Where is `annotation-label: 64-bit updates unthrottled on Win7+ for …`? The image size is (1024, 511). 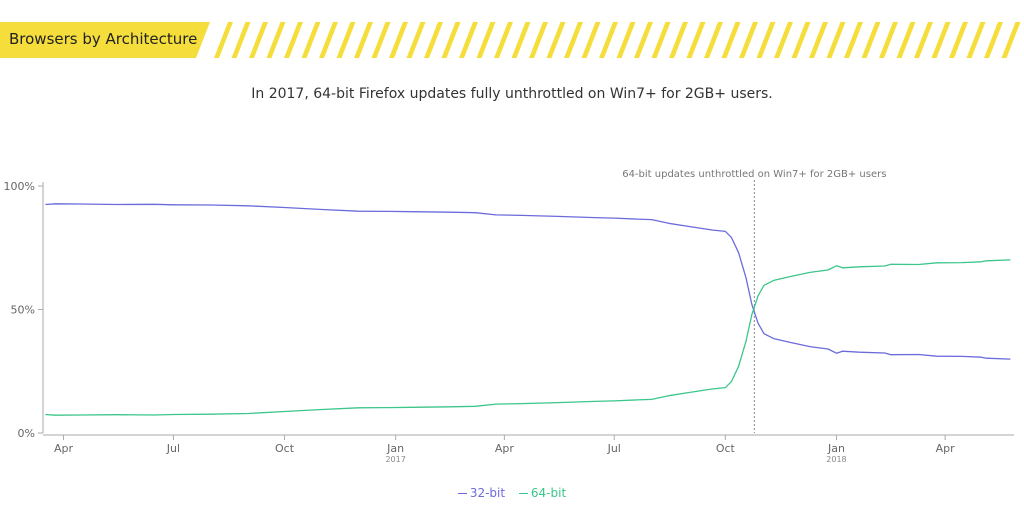 annotation-label: 64-bit updates unthrottled on Win7+ for … is located at coordinates (754, 174).